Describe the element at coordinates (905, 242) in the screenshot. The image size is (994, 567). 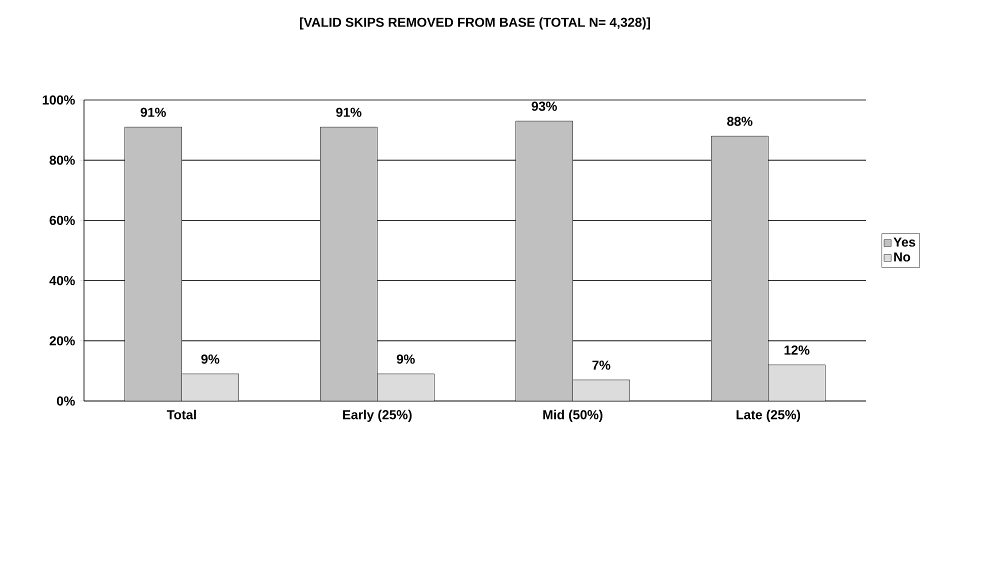
I see `legend-label: Yes` at that location.